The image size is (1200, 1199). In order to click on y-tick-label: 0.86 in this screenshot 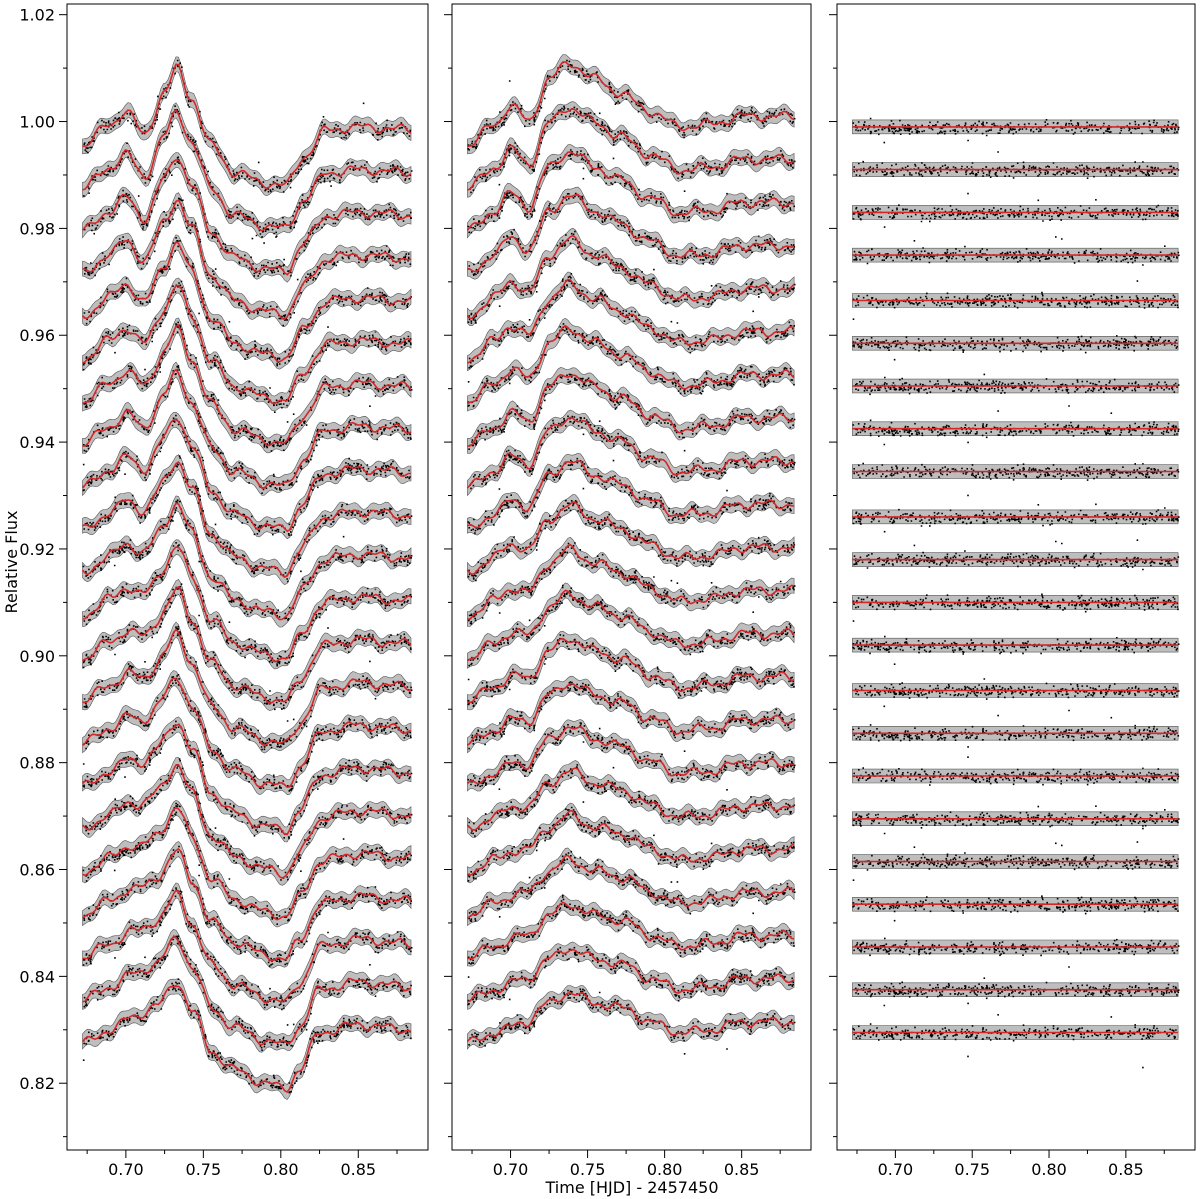, I will do `click(37, 870)`.